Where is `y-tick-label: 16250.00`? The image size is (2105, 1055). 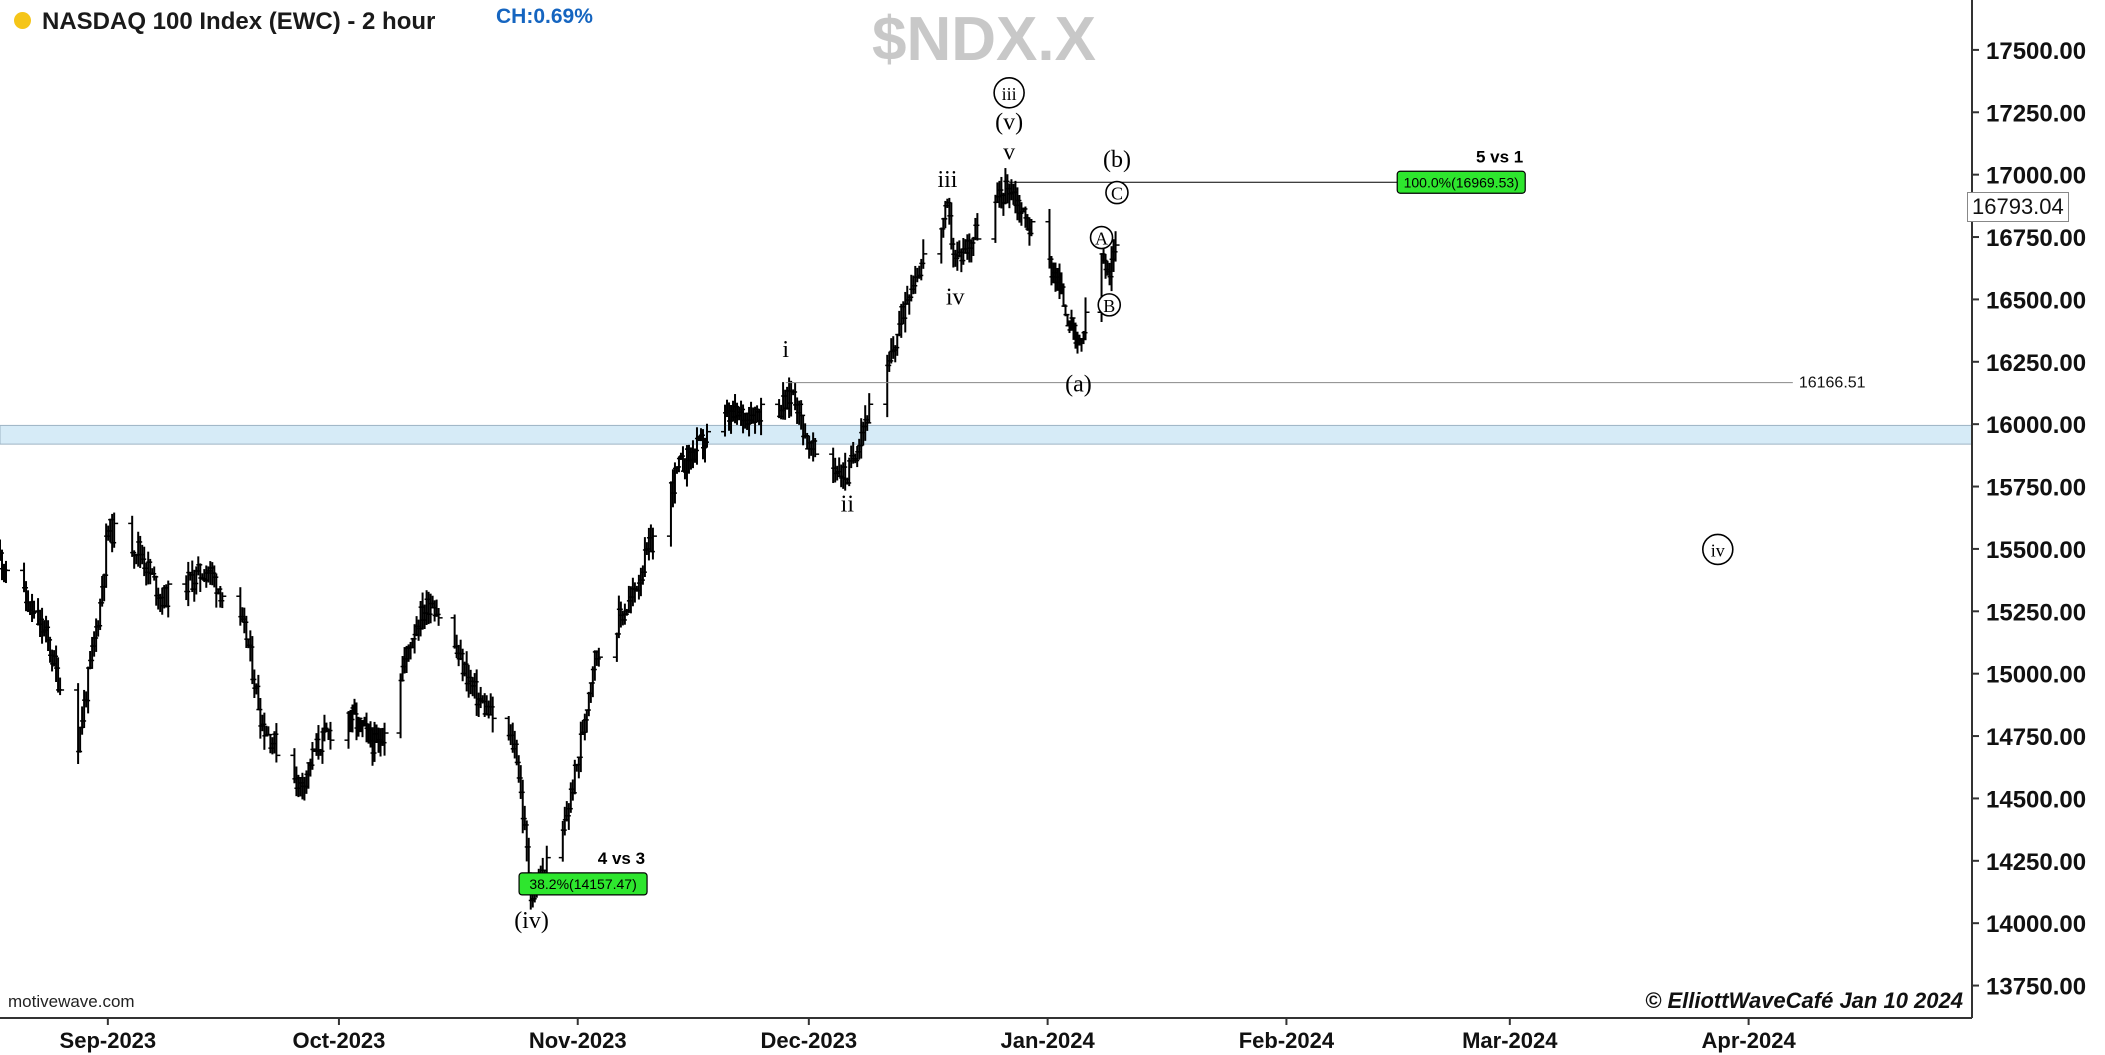
y-tick-label: 16250.00 is located at coordinates (2036, 363).